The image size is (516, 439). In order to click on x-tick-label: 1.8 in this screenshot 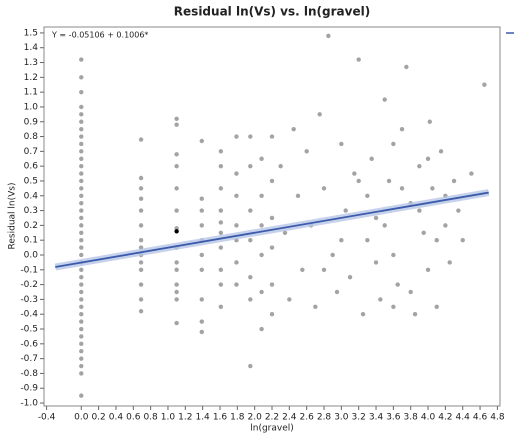, I will do `click(237, 418)`.